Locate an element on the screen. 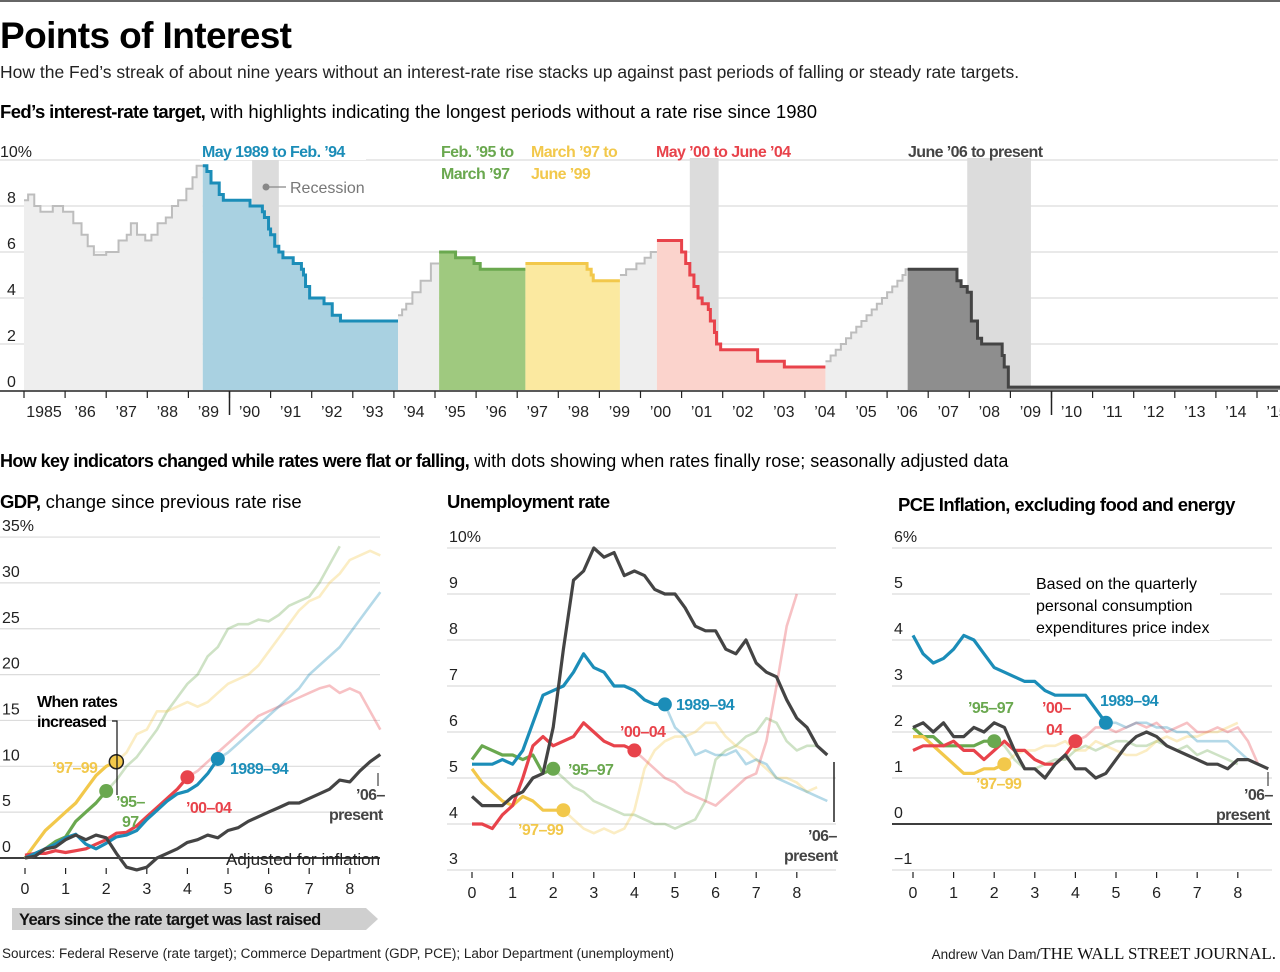  x-tick-label: 8 is located at coordinates (796, 893).